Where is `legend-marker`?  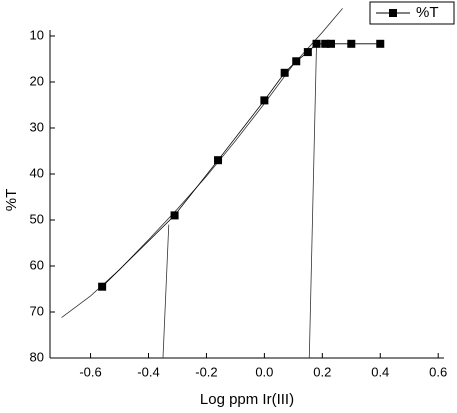 legend-marker is located at coordinates (393, 13).